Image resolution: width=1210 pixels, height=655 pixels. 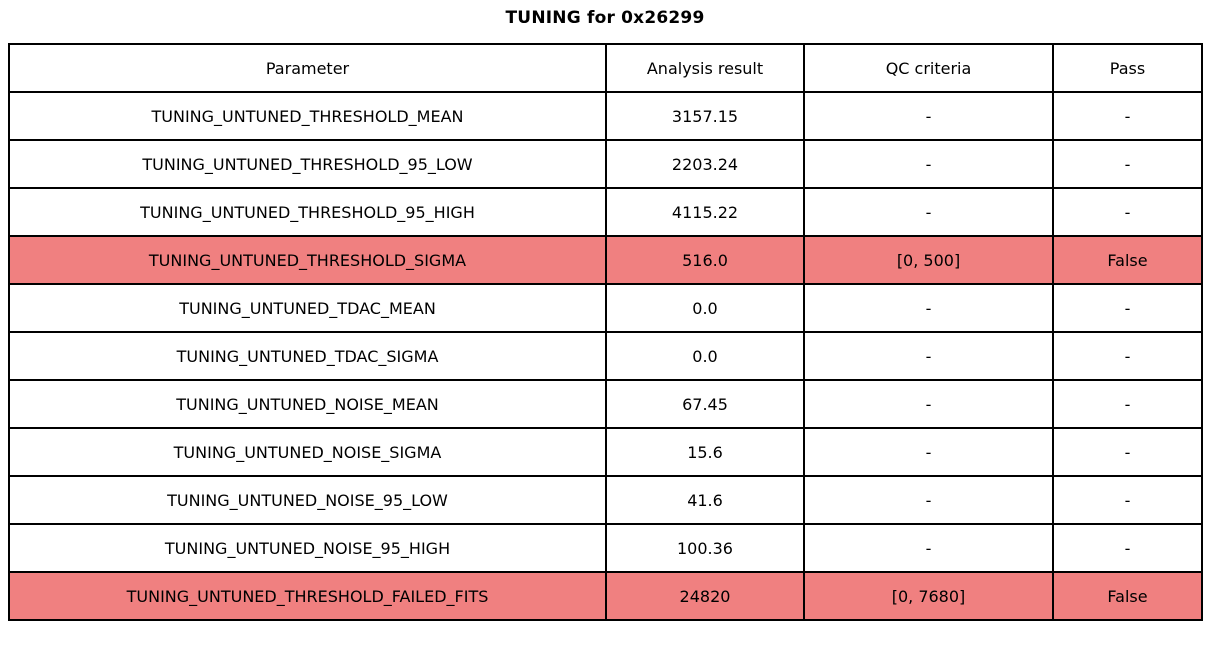 What do you see at coordinates (605, 18) in the screenshot?
I see `page-title: TUNING for 0x26299` at bounding box center [605, 18].